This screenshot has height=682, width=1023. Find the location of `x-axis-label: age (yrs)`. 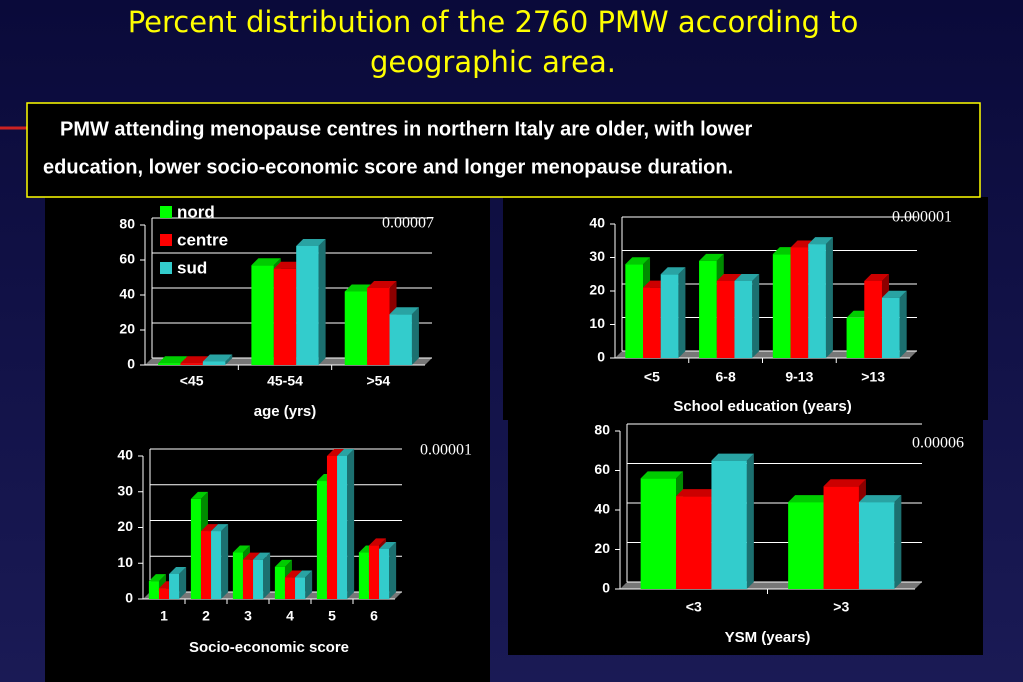

x-axis-label: age (yrs) is located at coordinates (285, 411).